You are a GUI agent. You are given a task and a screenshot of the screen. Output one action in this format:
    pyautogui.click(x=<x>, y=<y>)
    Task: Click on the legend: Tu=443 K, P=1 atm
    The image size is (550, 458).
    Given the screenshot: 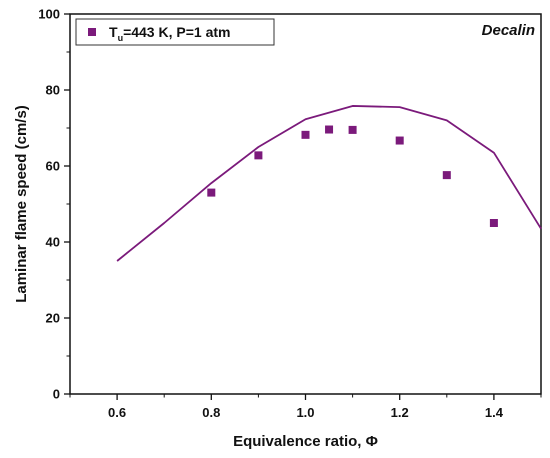 What is the action you would take?
    pyautogui.click(x=175, y=32)
    